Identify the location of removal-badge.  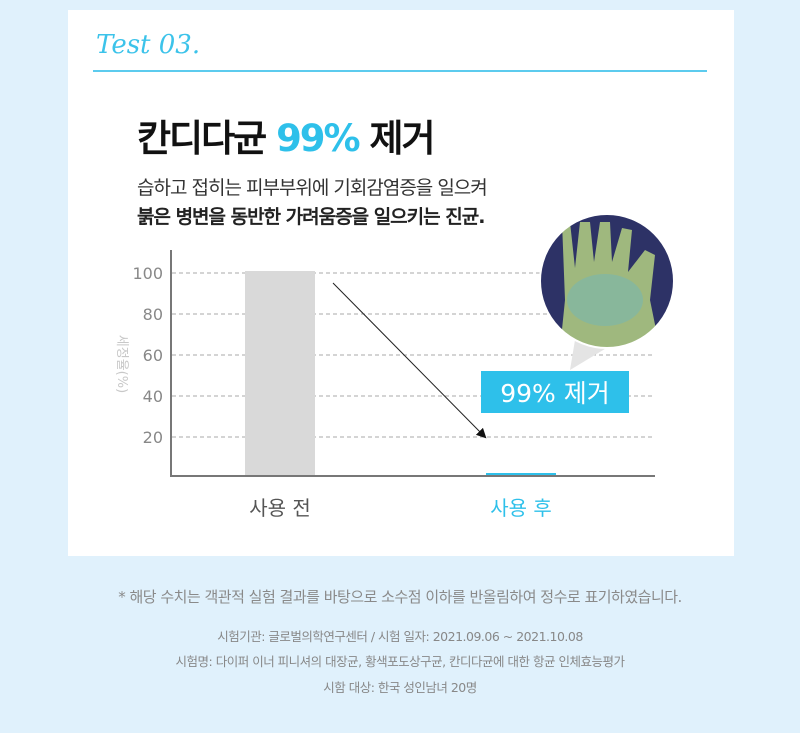
(555, 392).